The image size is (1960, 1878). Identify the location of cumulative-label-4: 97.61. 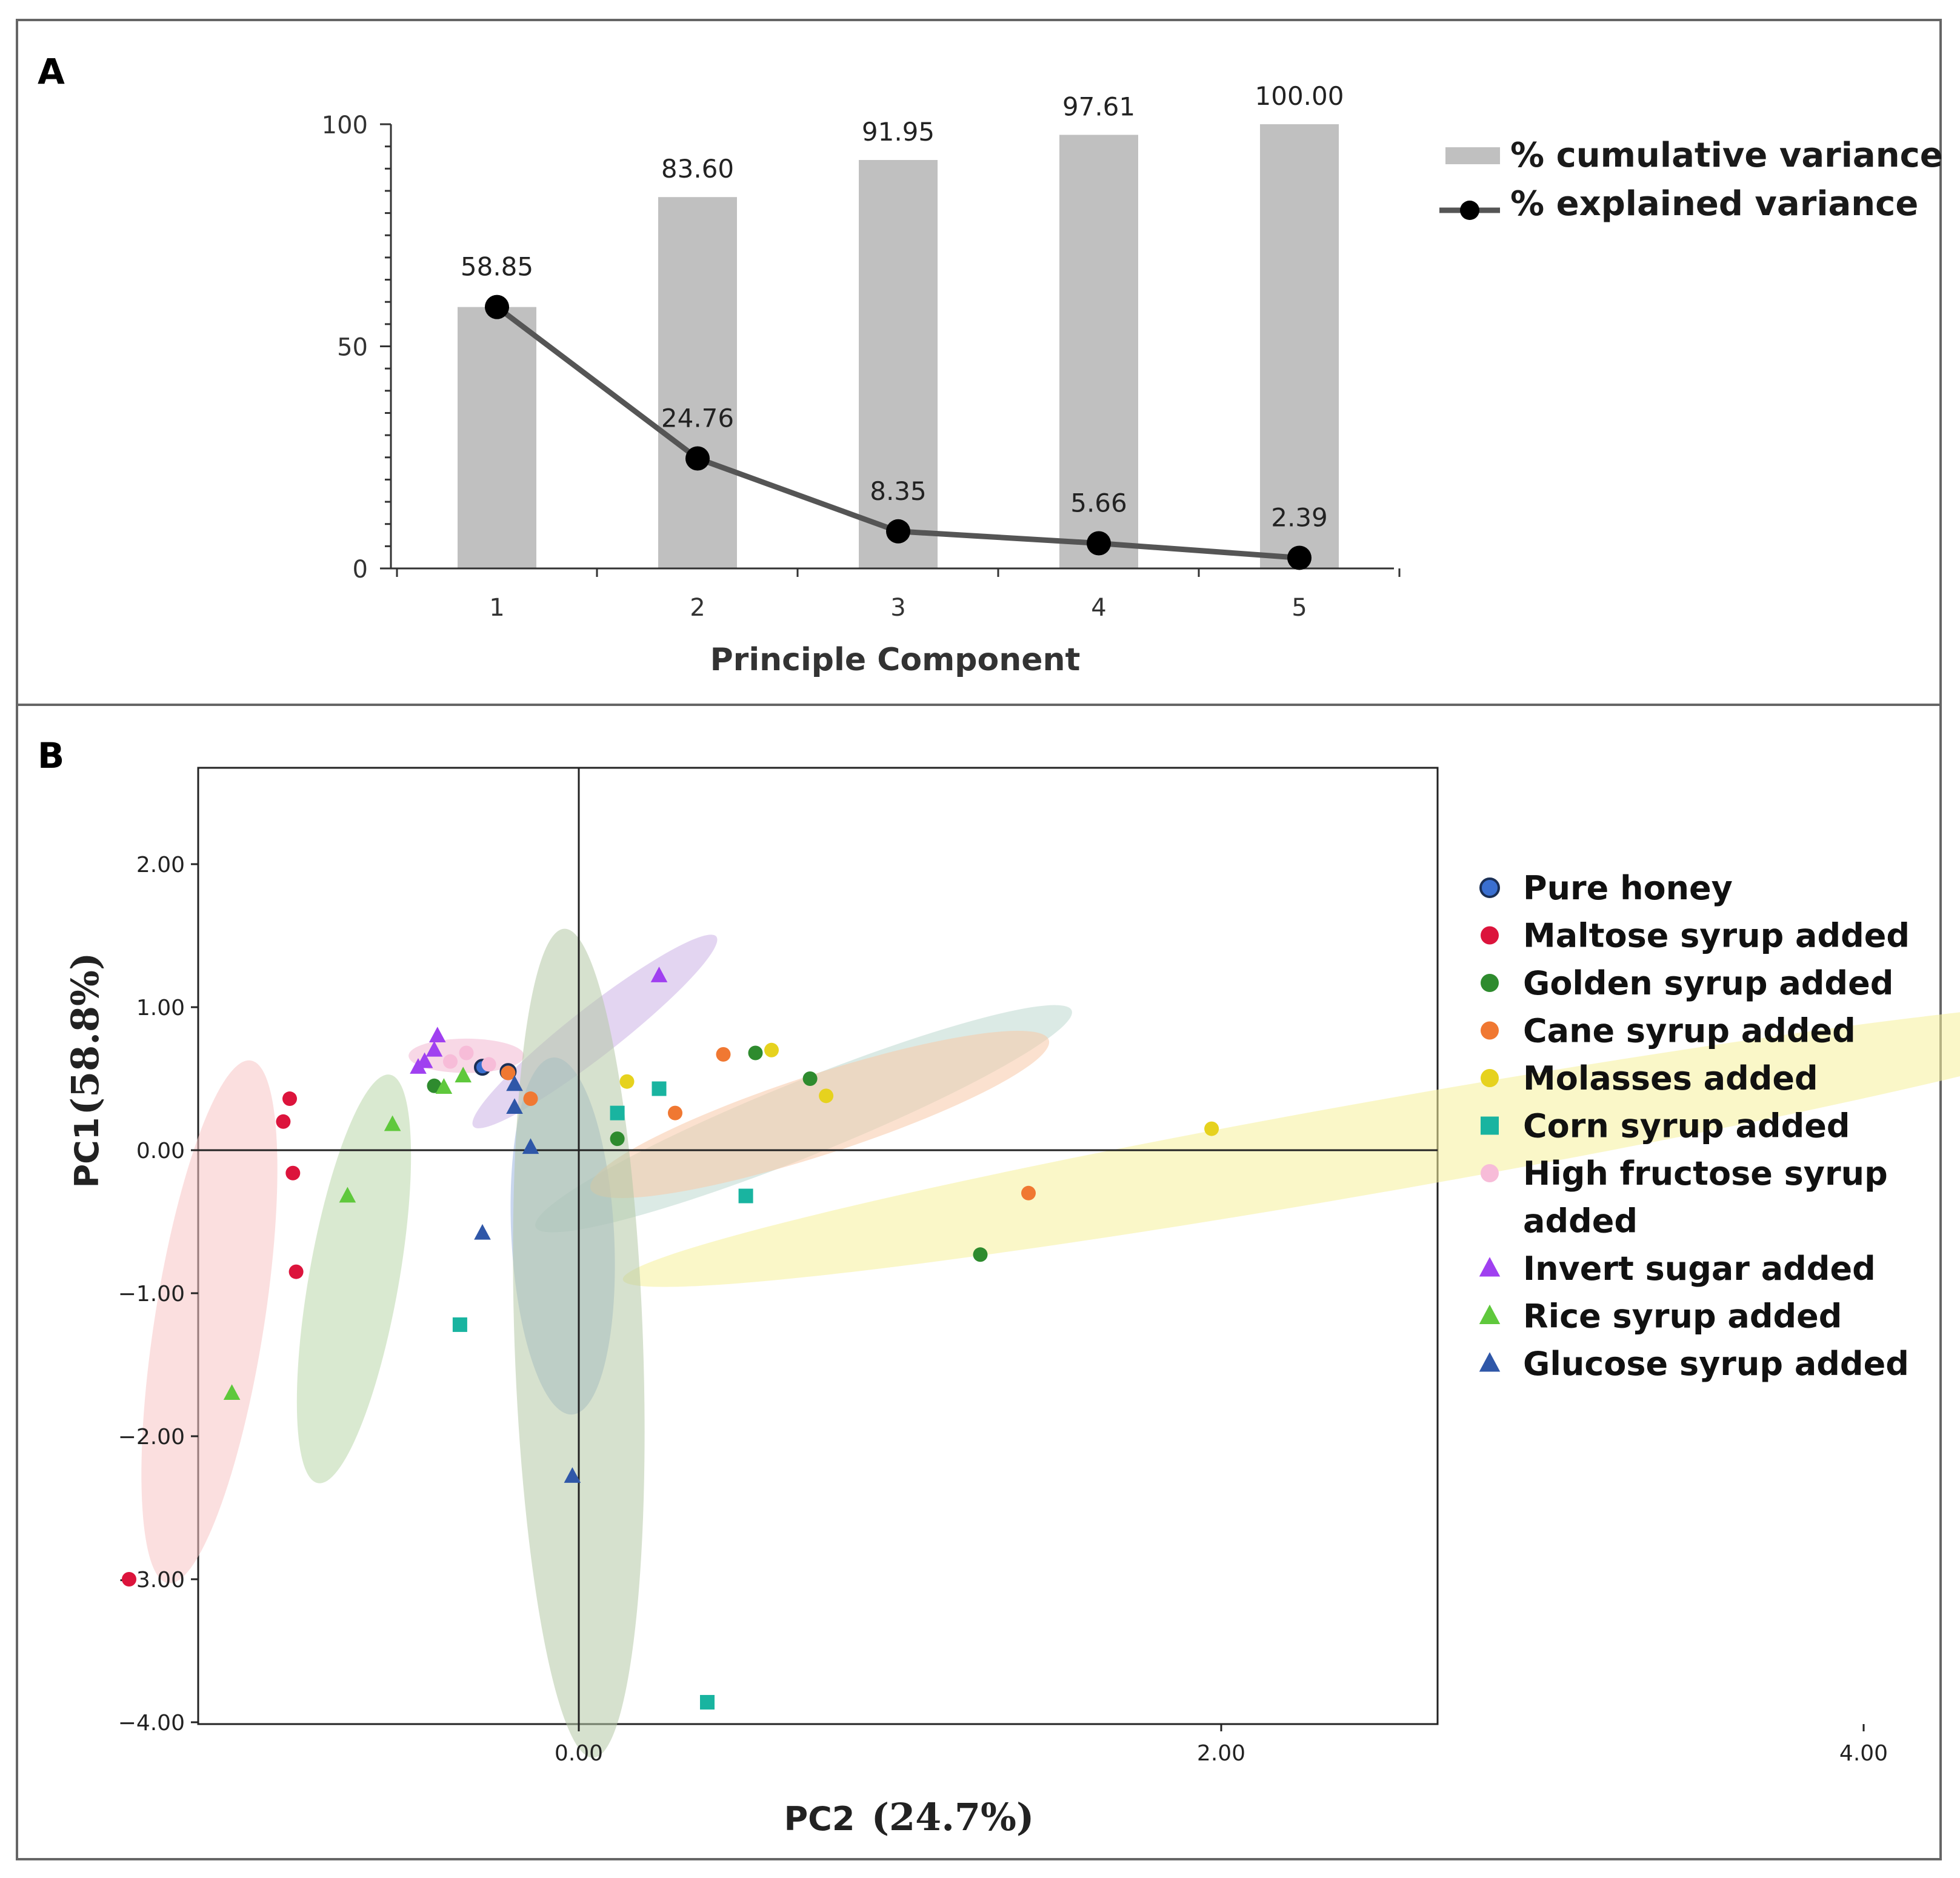
(1098, 107).